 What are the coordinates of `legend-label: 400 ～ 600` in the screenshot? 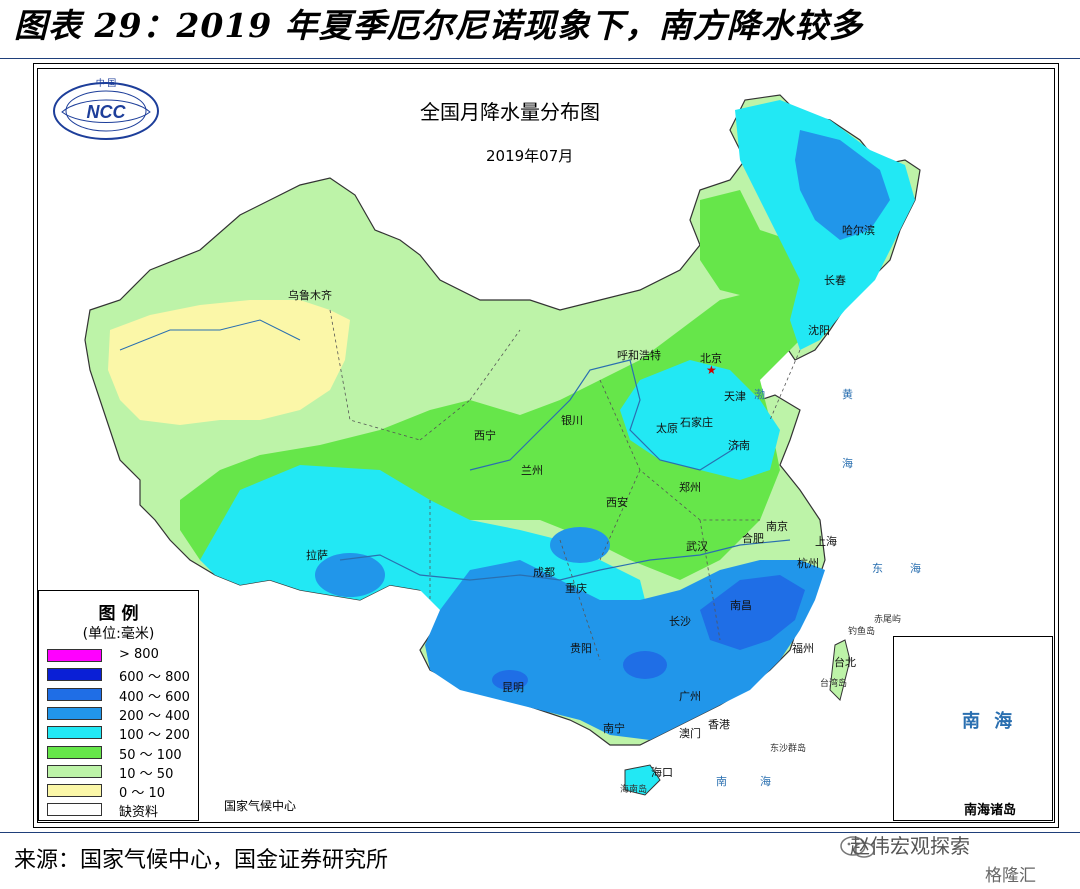 It's located at (154, 697).